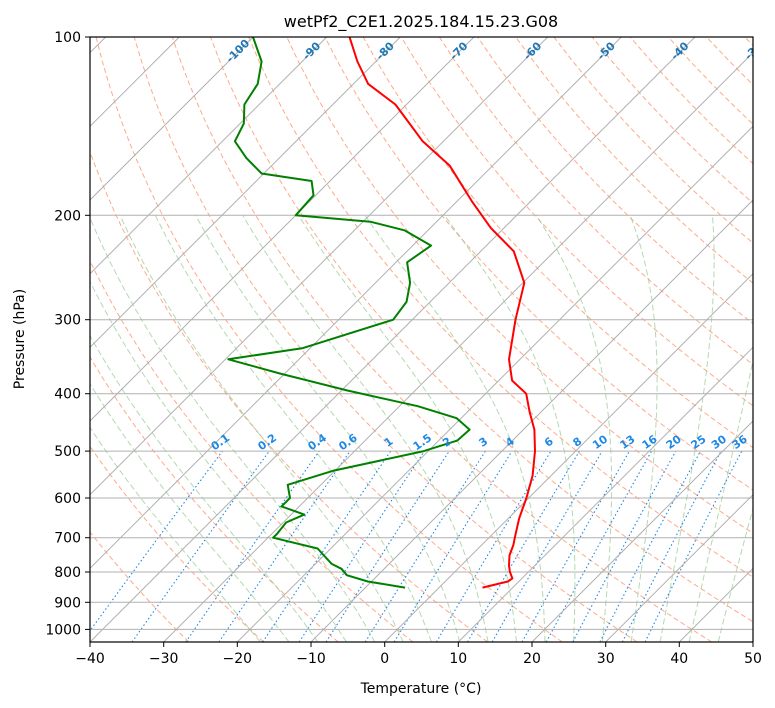  What do you see at coordinates (606, 659) in the screenshot?
I see `x-tick-label: 30` at bounding box center [606, 659].